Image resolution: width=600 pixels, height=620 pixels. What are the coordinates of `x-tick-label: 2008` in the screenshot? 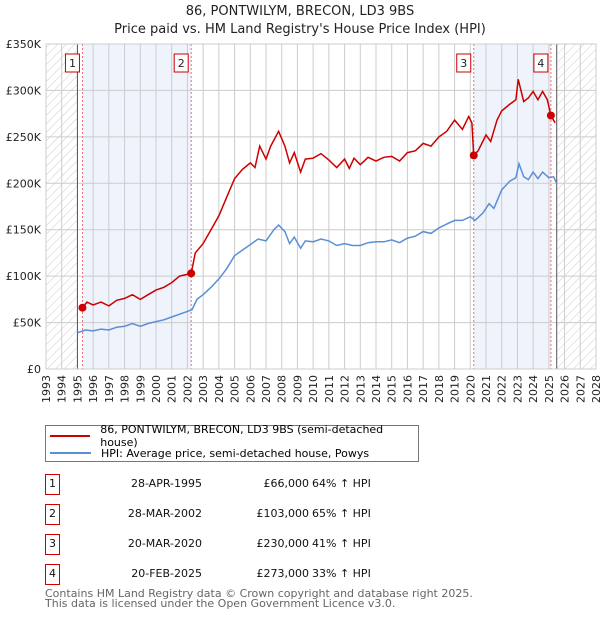 It's located at (282, 389).